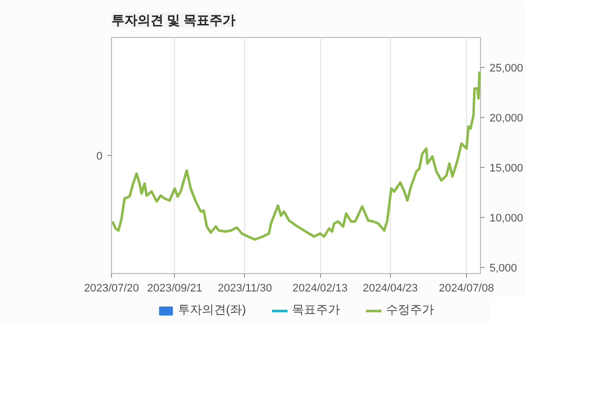  I want to click on x-tick-label: 2024/04/23, so click(390, 288).